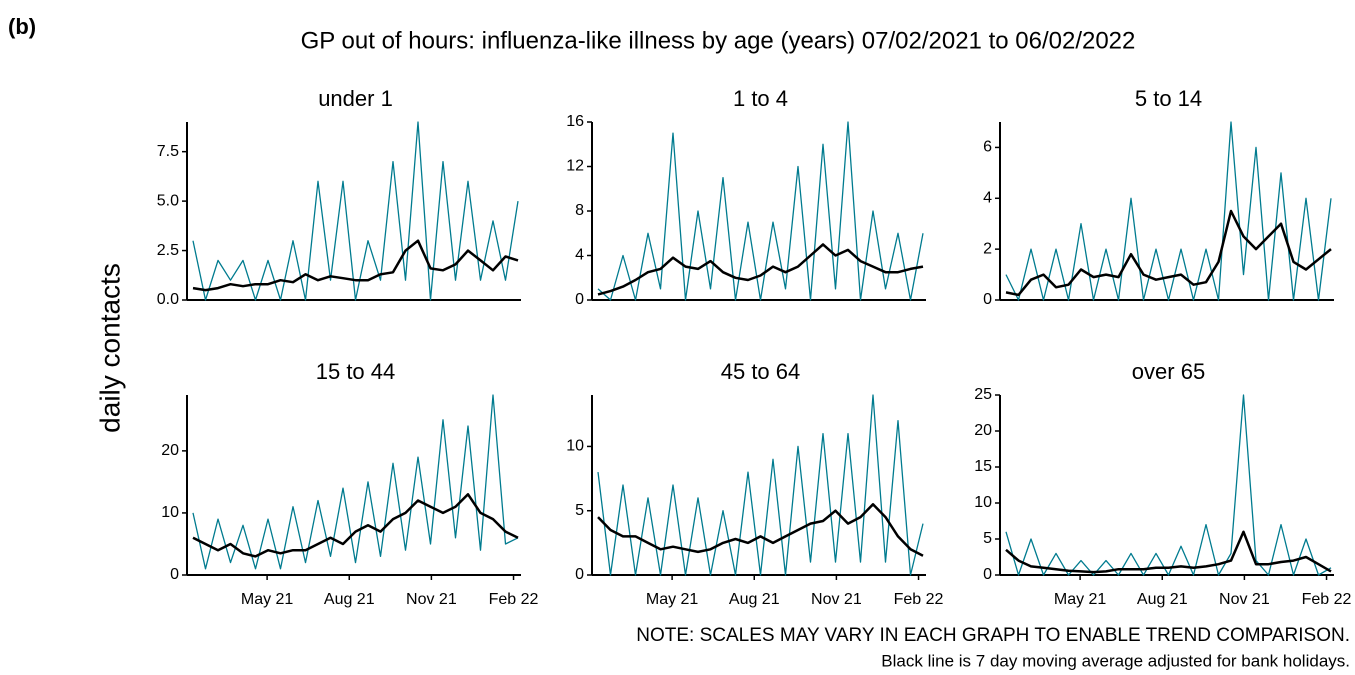  I want to click on y-tick-label: 2.5, so click(168, 250).